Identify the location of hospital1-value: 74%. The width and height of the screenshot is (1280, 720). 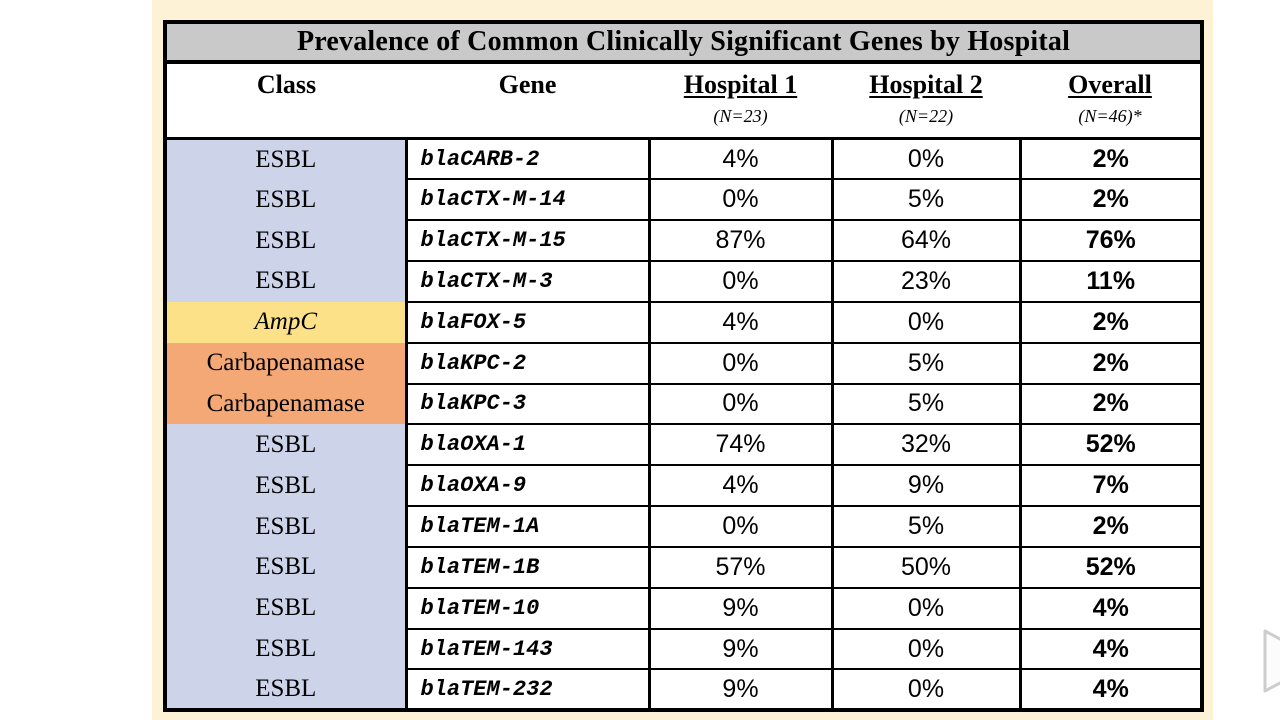
(741, 445).